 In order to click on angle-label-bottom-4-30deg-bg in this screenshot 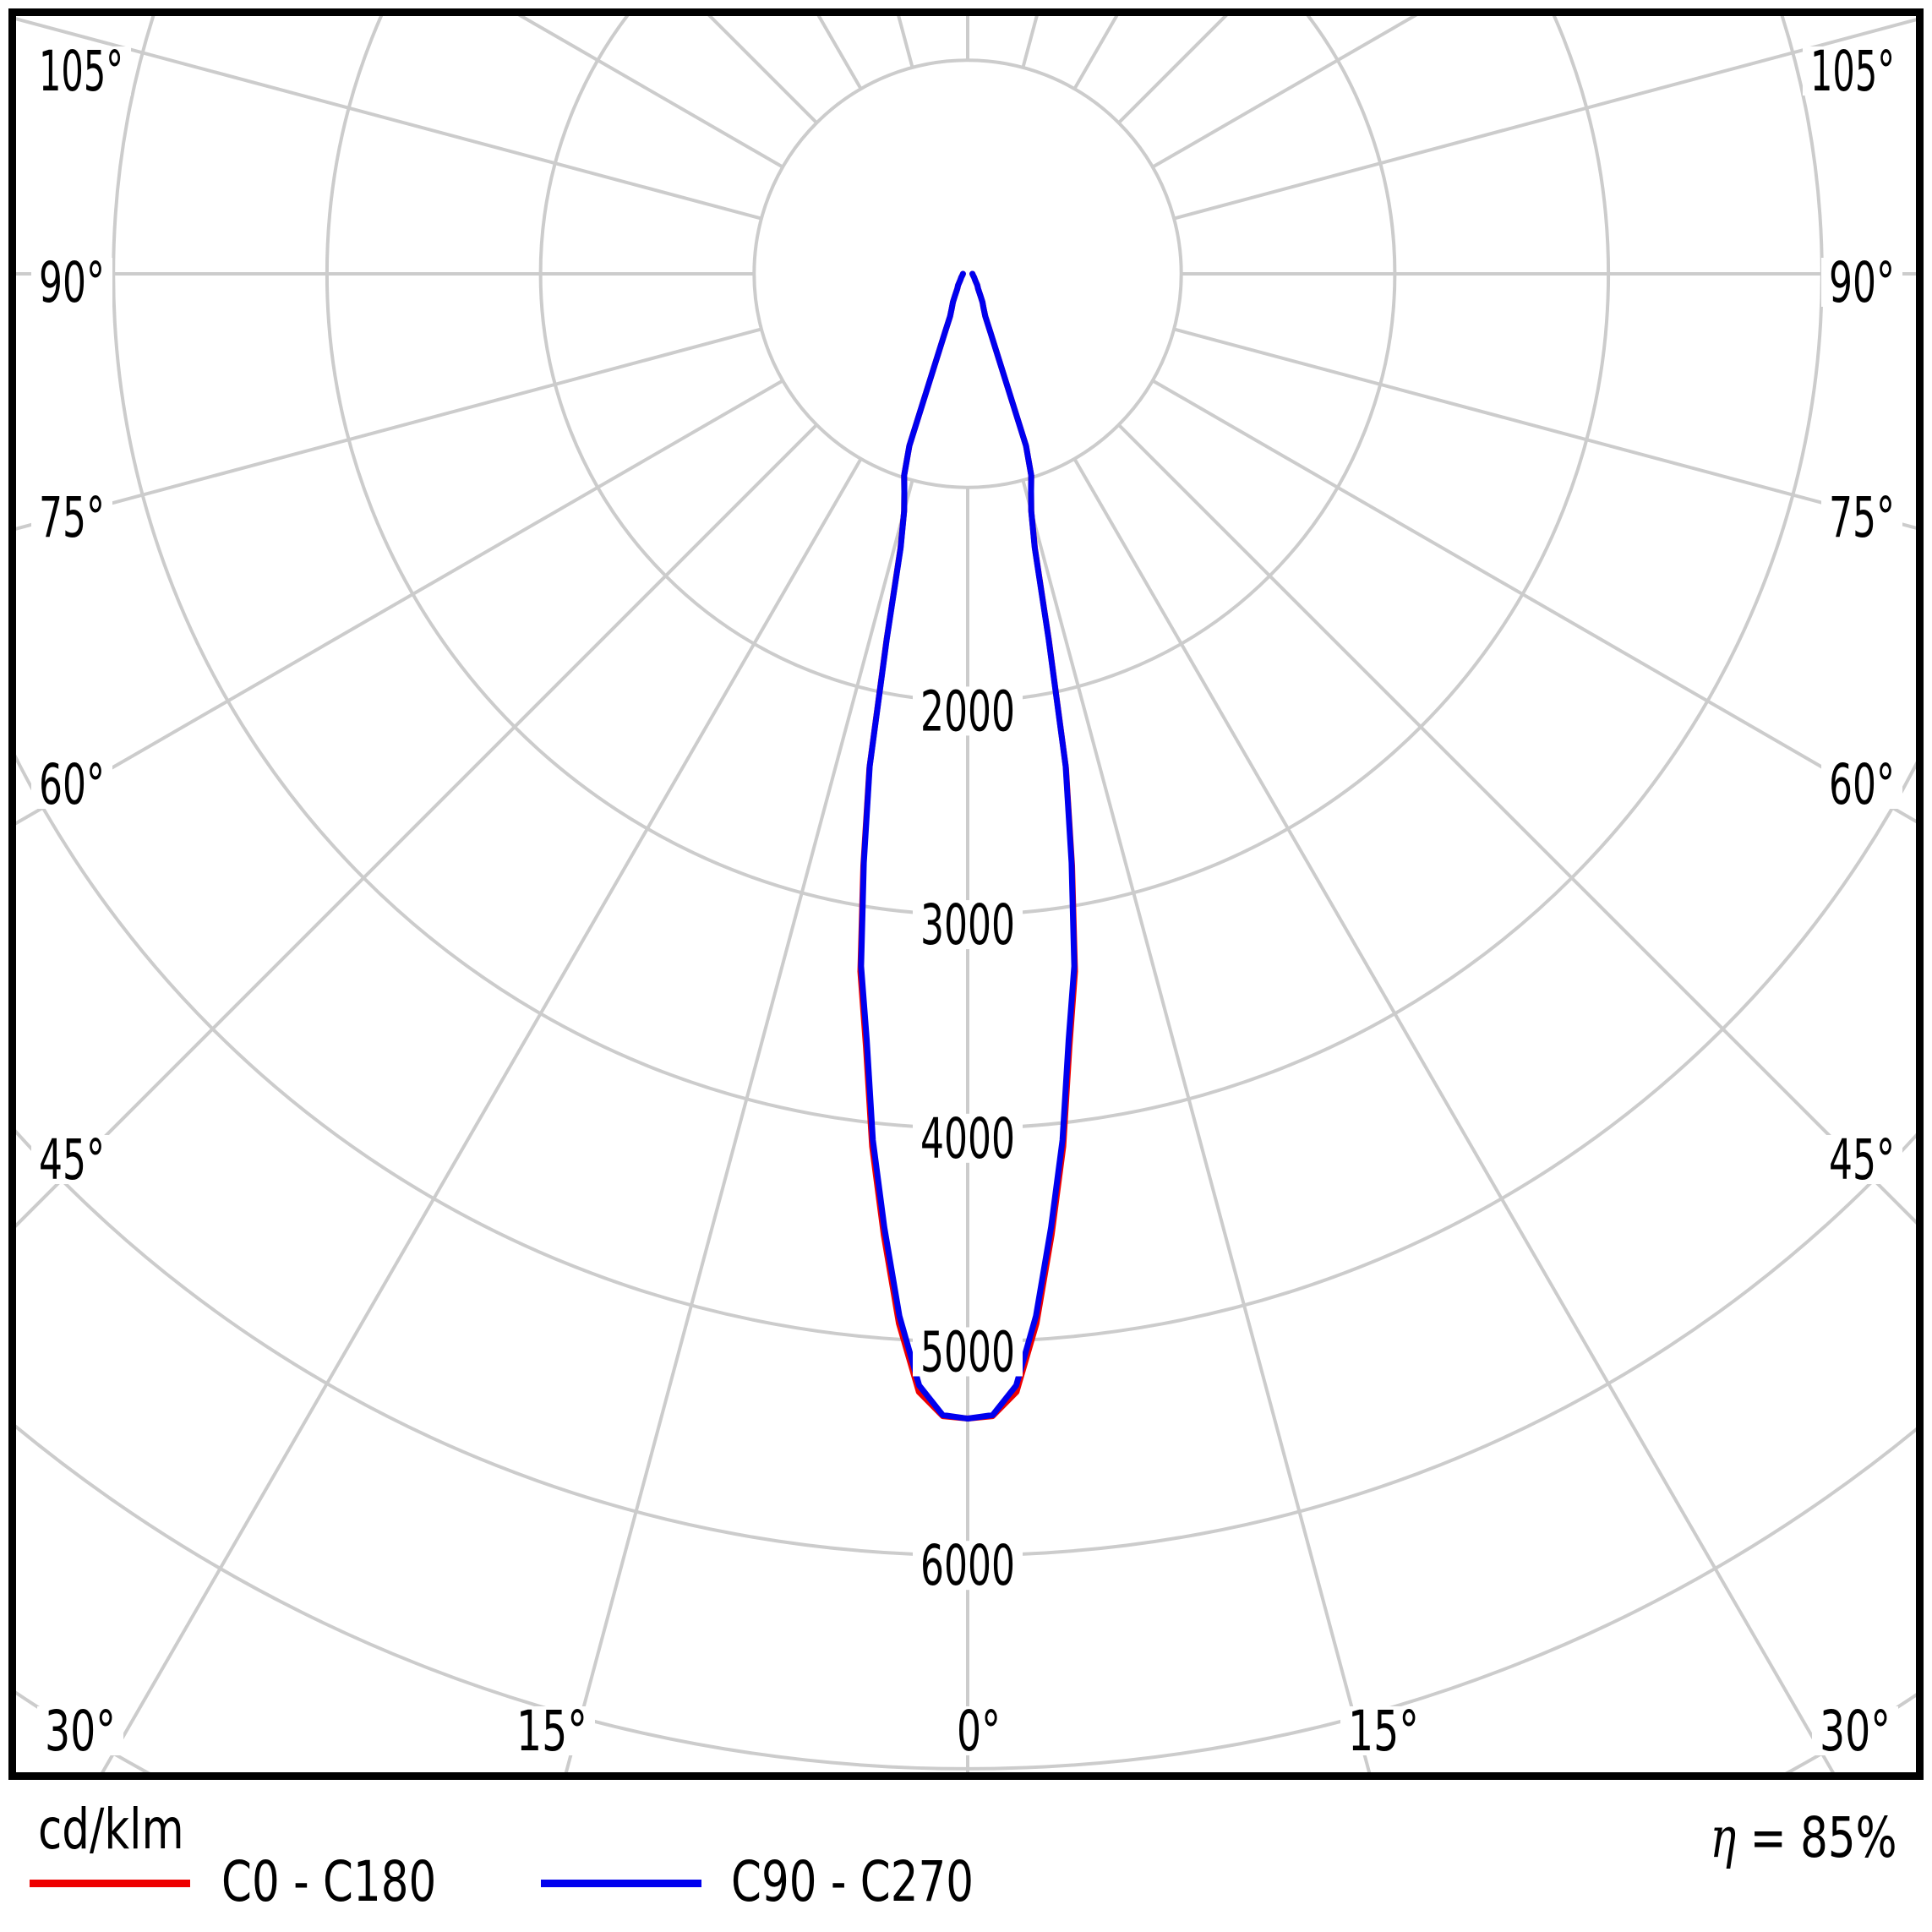, I will do `click(1855, 1730)`.